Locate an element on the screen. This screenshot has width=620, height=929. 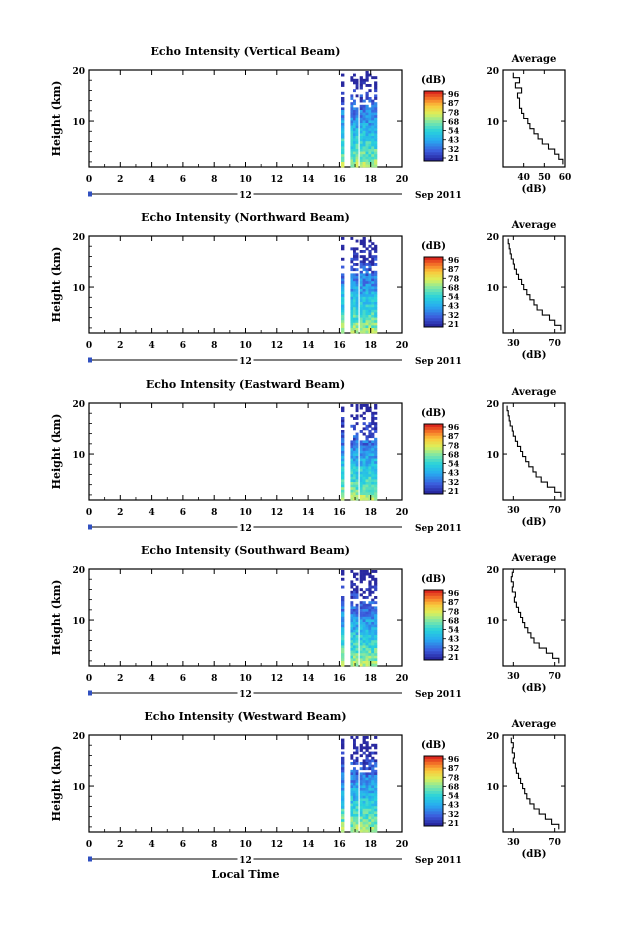
x-tick-label: 20 is located at coordinates (402, 513).